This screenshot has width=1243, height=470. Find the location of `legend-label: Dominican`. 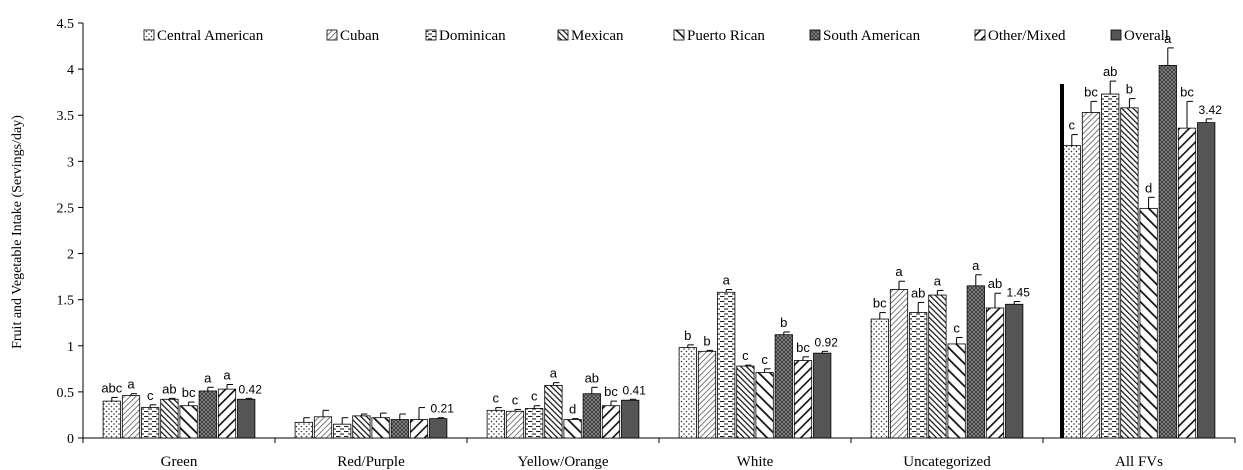

legend-label: Dominican is located at coordinates (472, 36).